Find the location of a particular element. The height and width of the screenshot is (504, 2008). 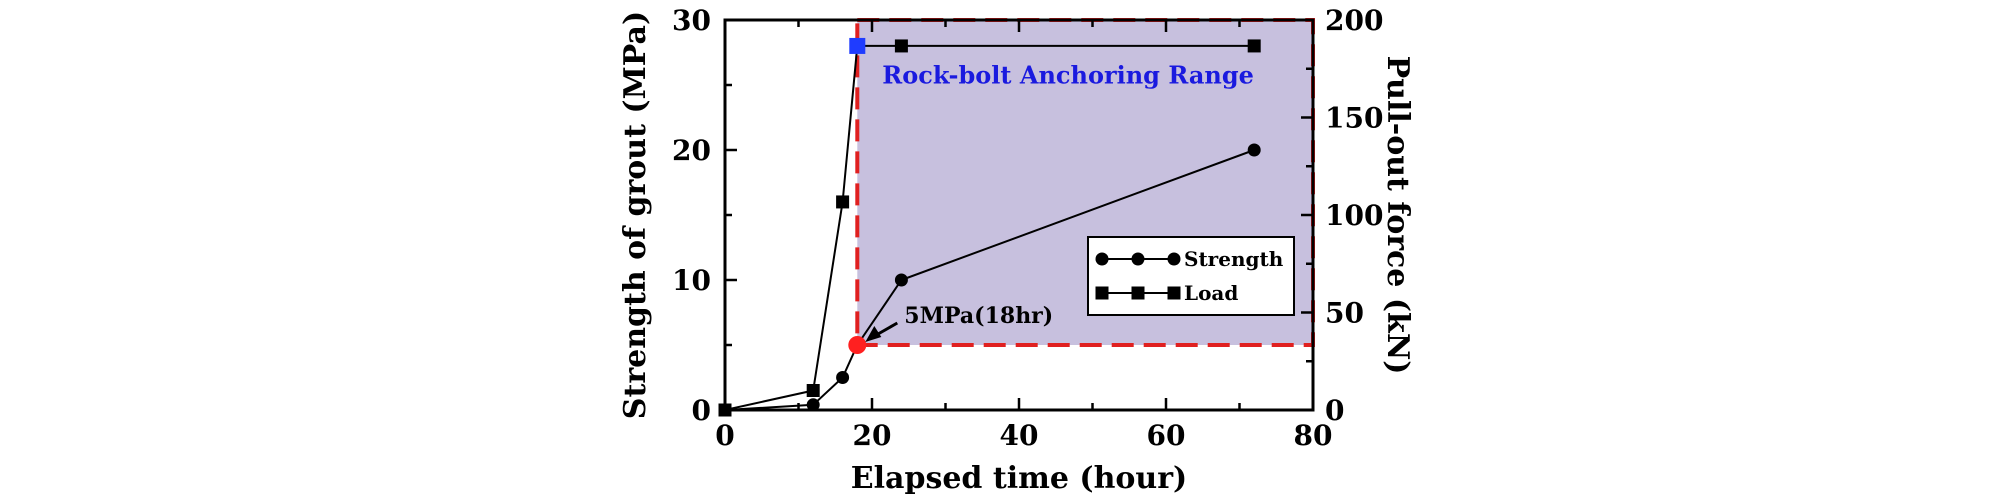

y-tick-label: 30 is located at coordinates (691, 20).